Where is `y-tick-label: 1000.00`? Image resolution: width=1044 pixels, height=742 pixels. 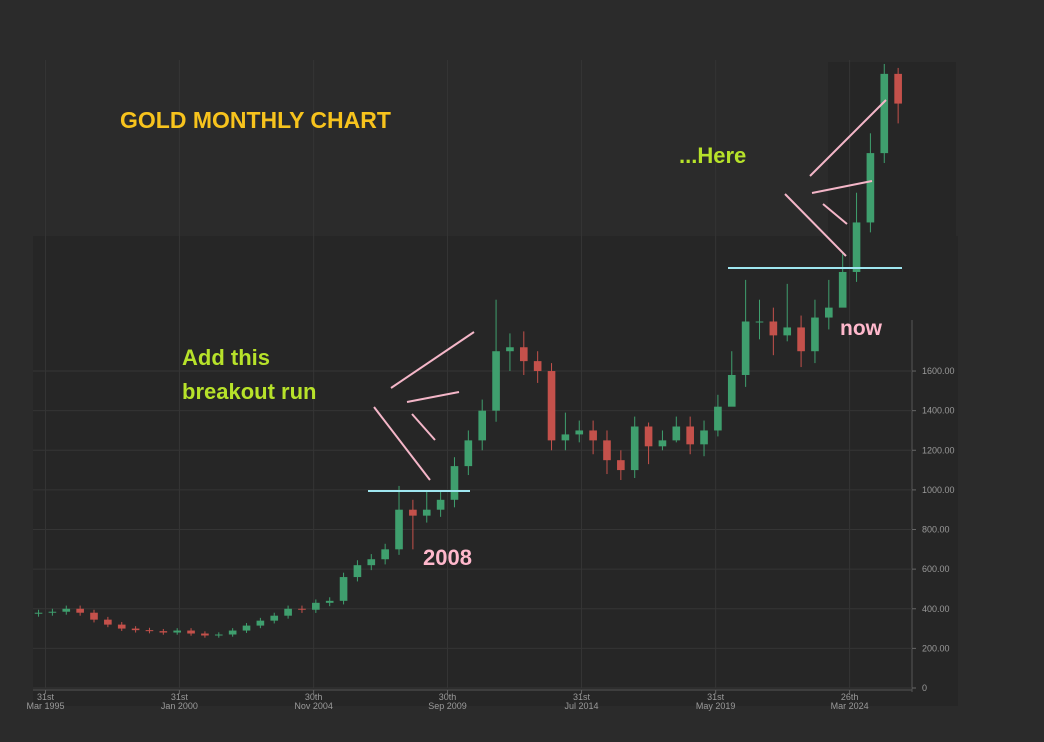
y-tick-label: 1000.00 is located at coordinates (938, 490).